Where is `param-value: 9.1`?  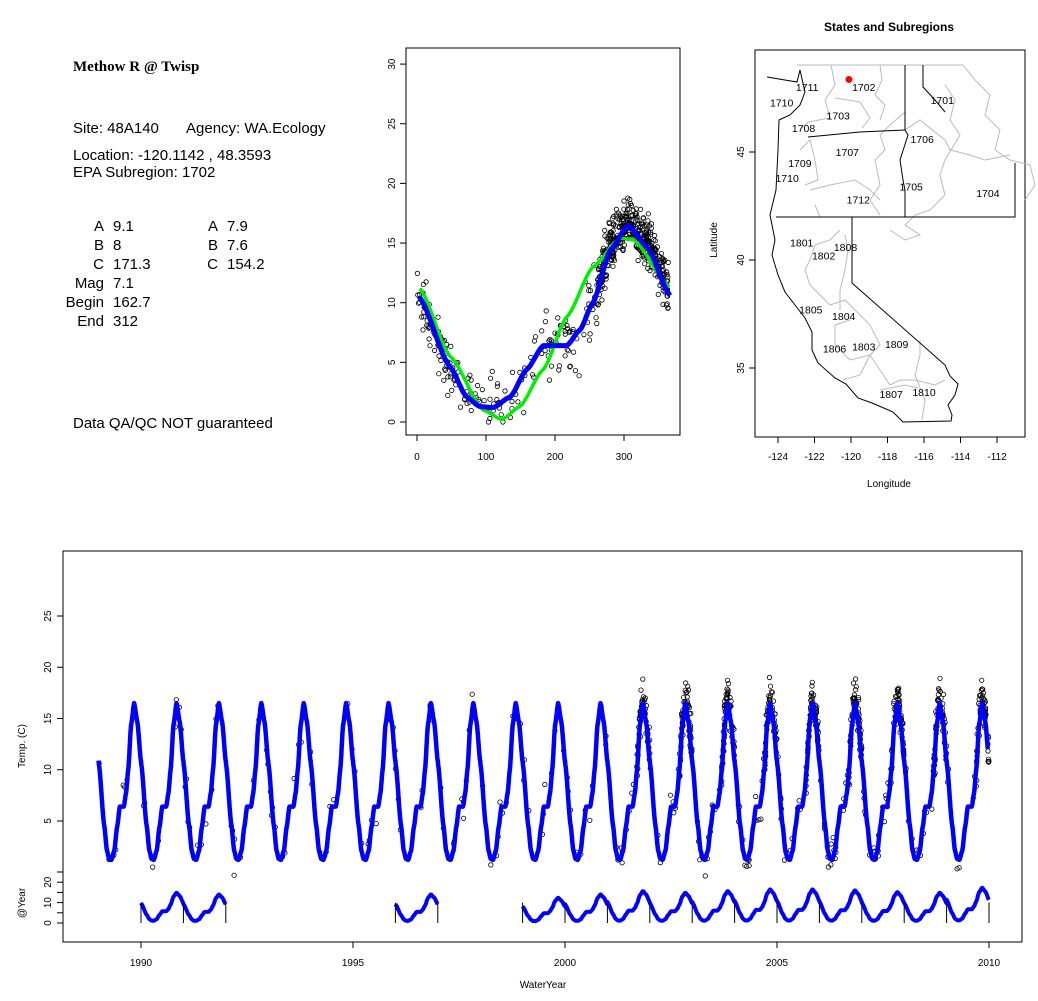 param-value: 9.1 is located at coordinates (123, 226).